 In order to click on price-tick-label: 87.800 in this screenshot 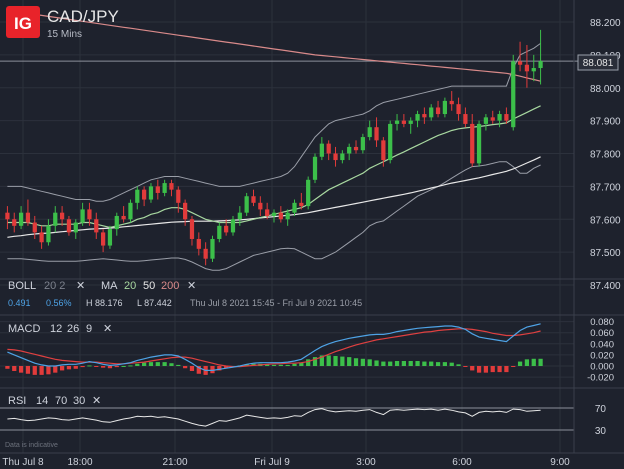, I will do `click(605, 155)`.